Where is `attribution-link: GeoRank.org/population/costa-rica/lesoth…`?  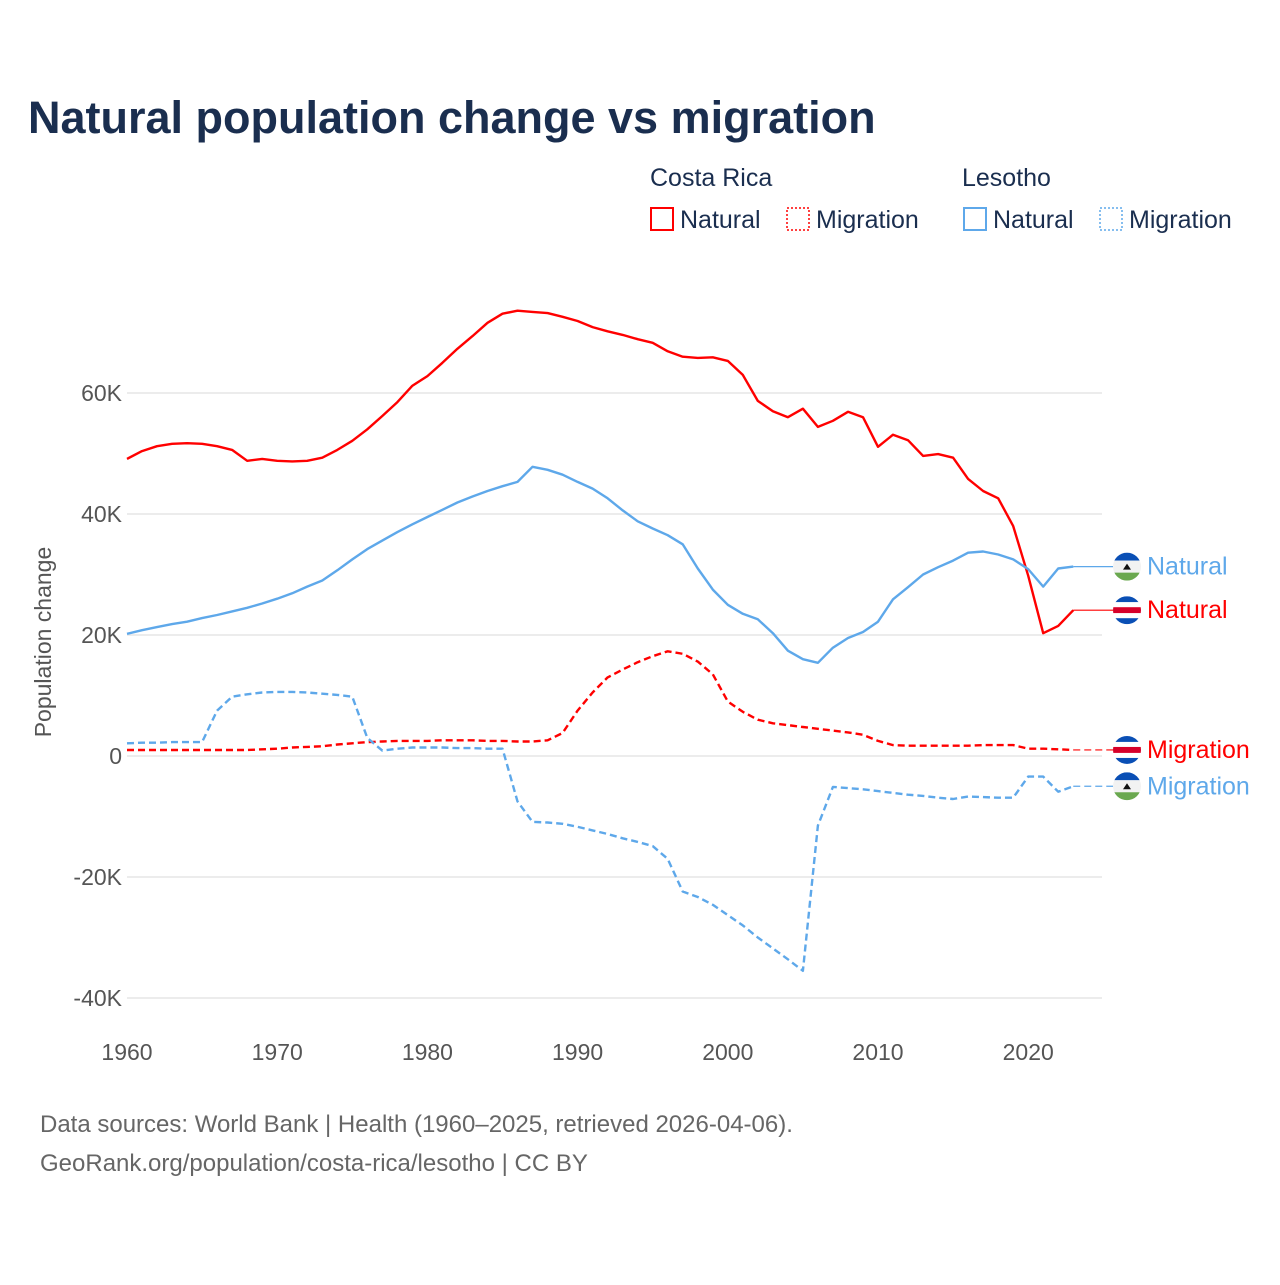
attribution-link: GeoRank.org/population/costa-rica/lesoth… is located at coordinates (314, 1163).